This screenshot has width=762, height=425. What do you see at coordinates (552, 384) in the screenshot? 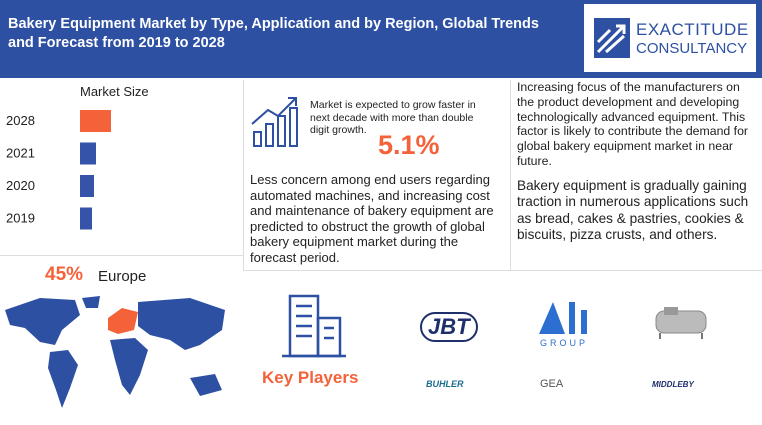
I see `logo-gea: GEA` at bounding box center [552, 384].